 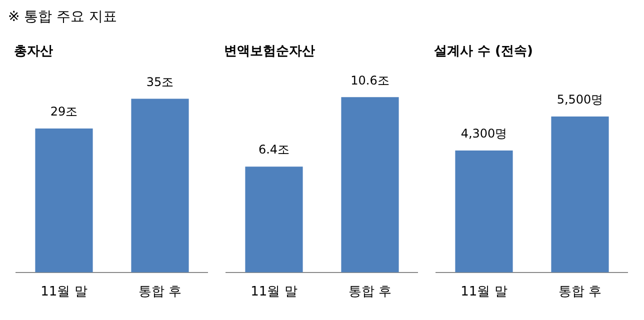 What do you see at coordinates (160, 81) in the screenshot?
I see `data-label: 35조` at bounding box center [160, 81].